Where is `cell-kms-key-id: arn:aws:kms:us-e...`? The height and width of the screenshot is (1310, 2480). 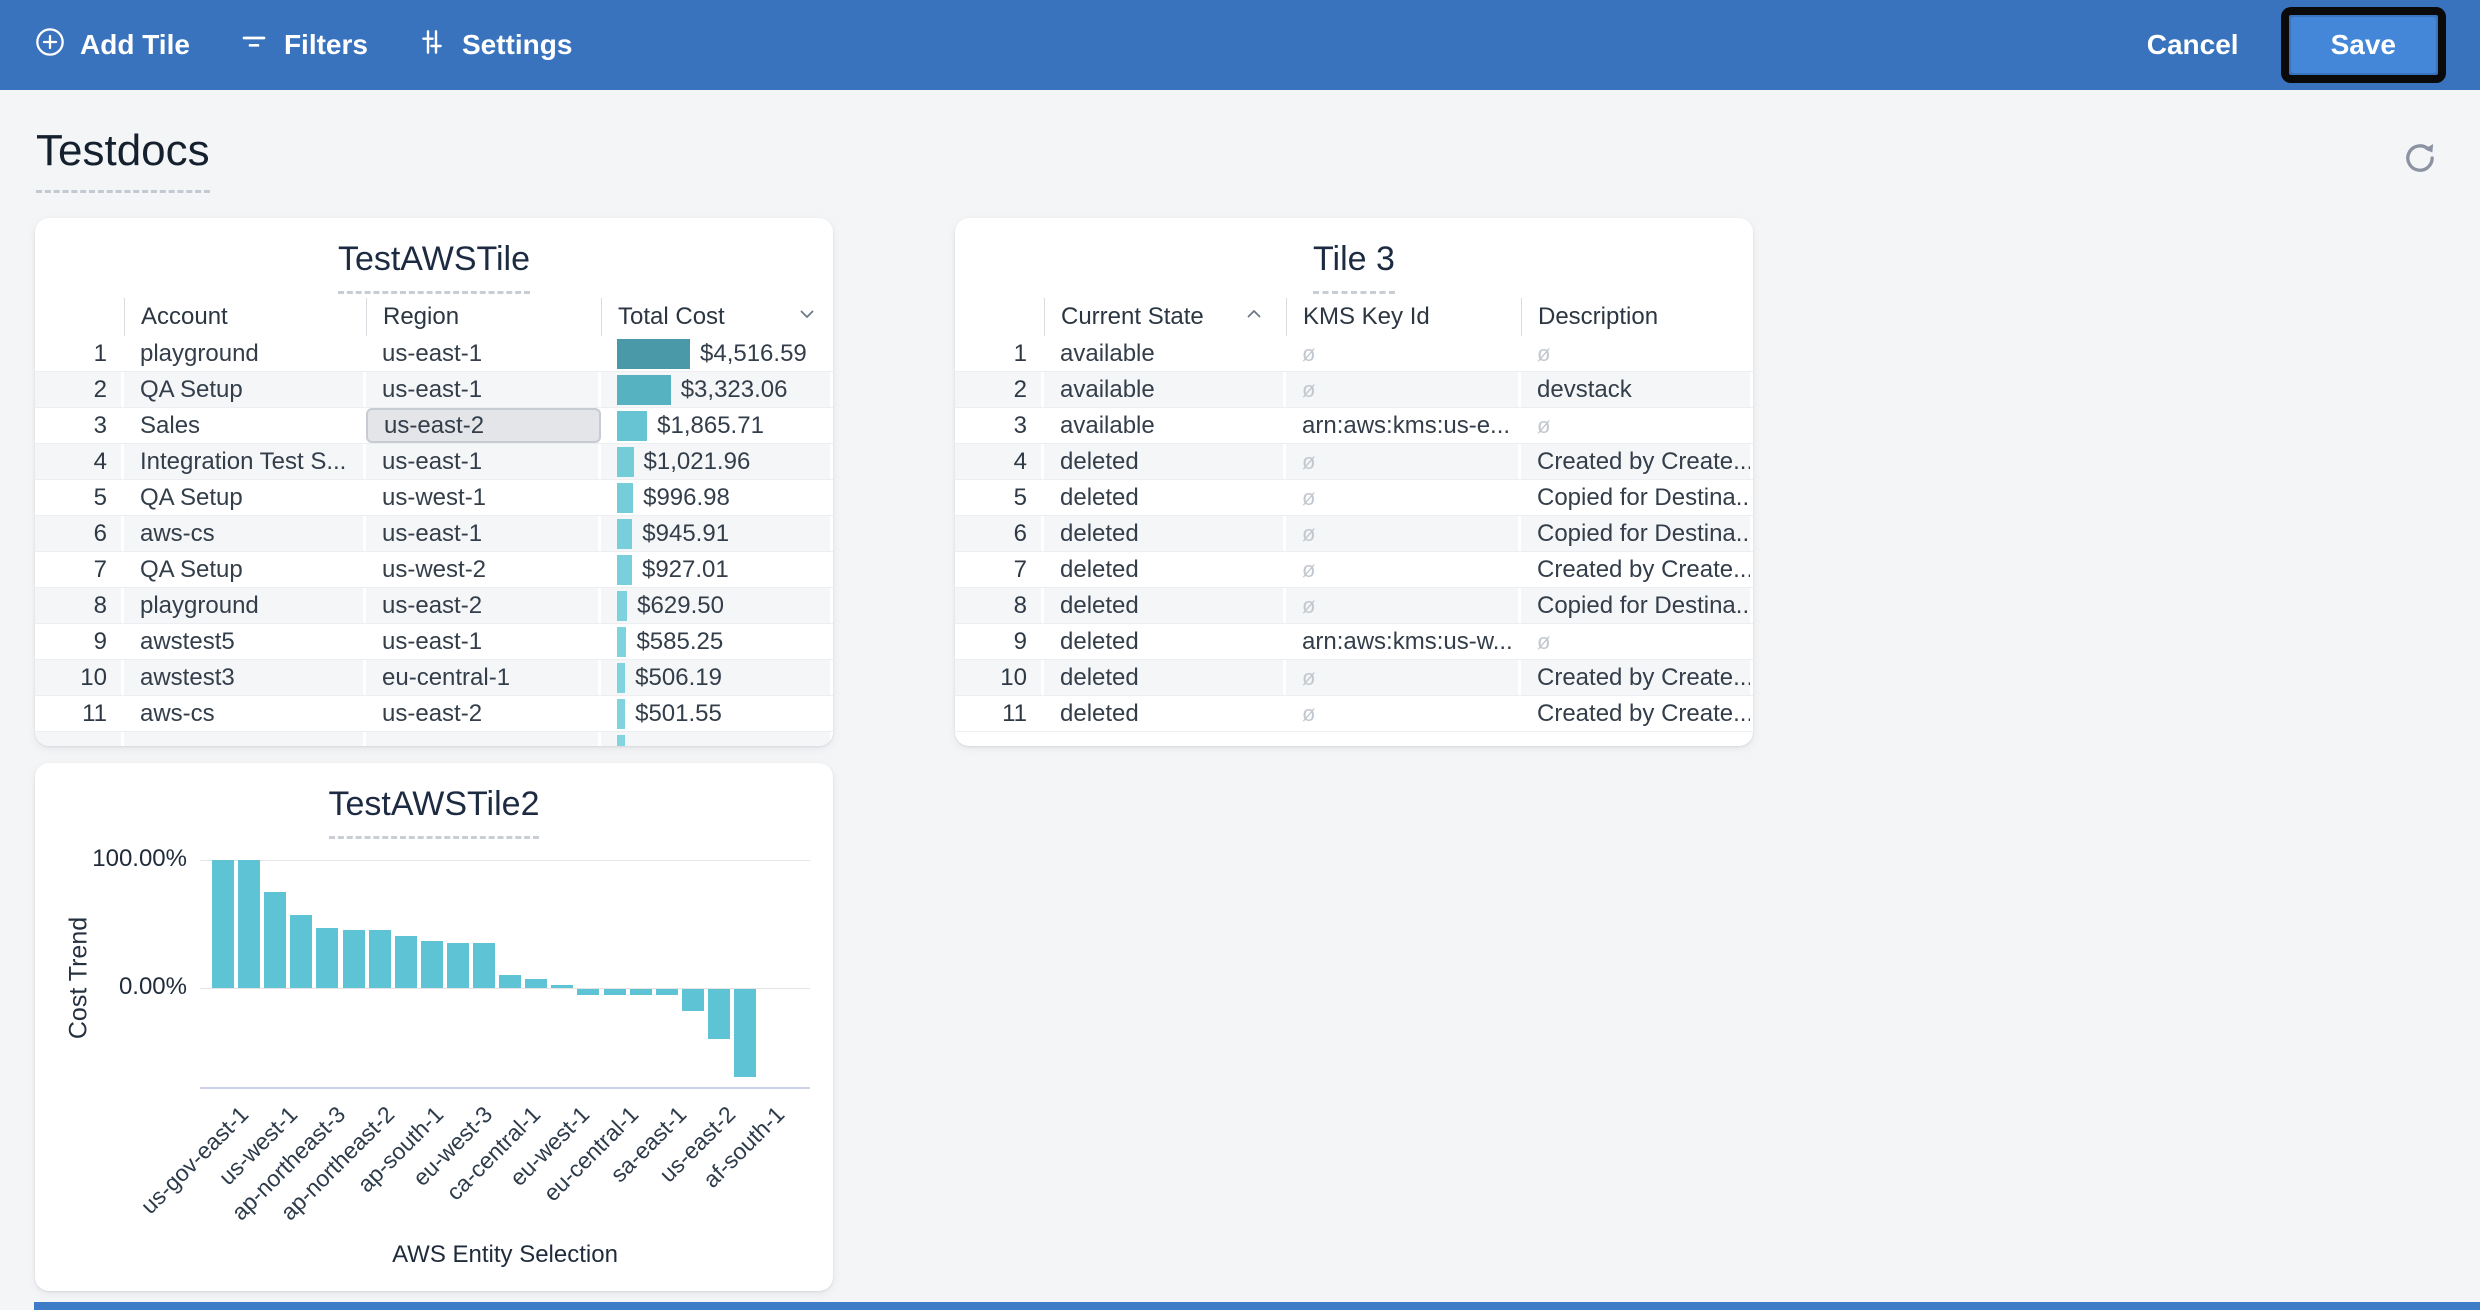 cell-kms-key-id: arn:aws:kms:us-e... is located at coordinates (1403, 425).